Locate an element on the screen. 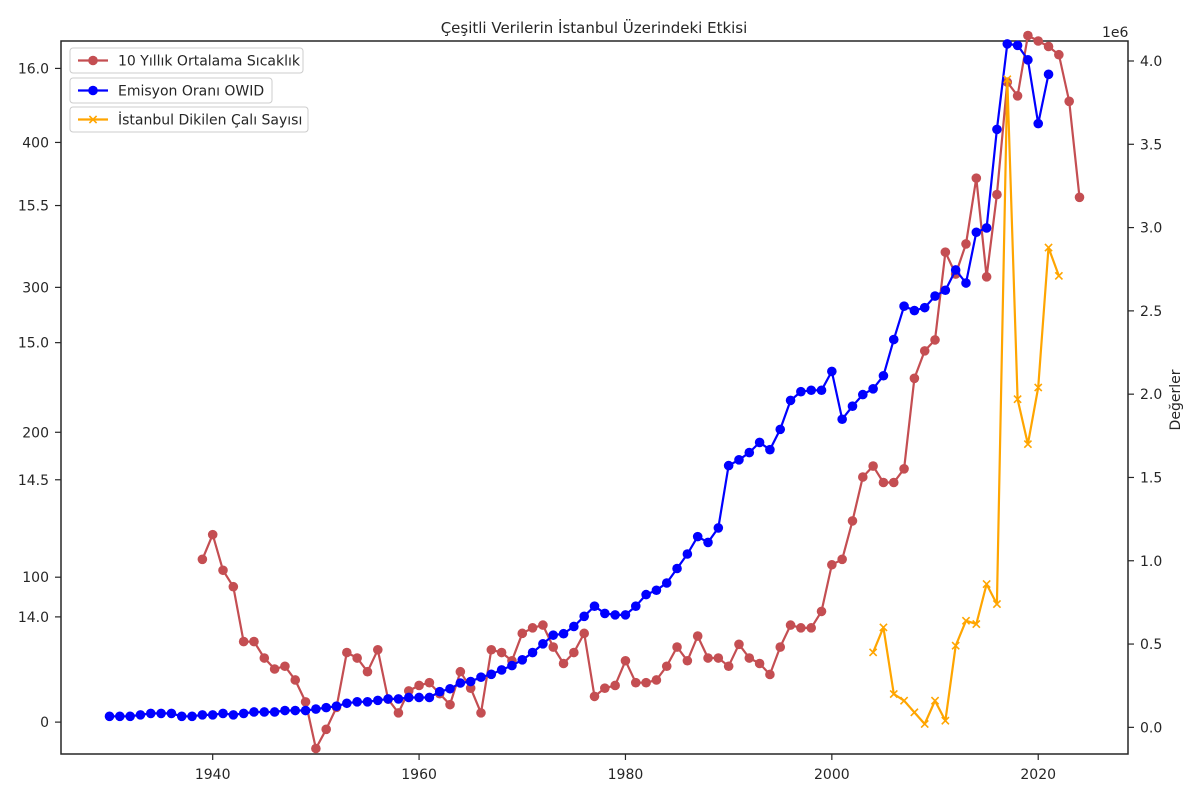 The width and height of the screenshot is (1200, 800). left-tick-label: 0 is located at coordinates (44, 723).